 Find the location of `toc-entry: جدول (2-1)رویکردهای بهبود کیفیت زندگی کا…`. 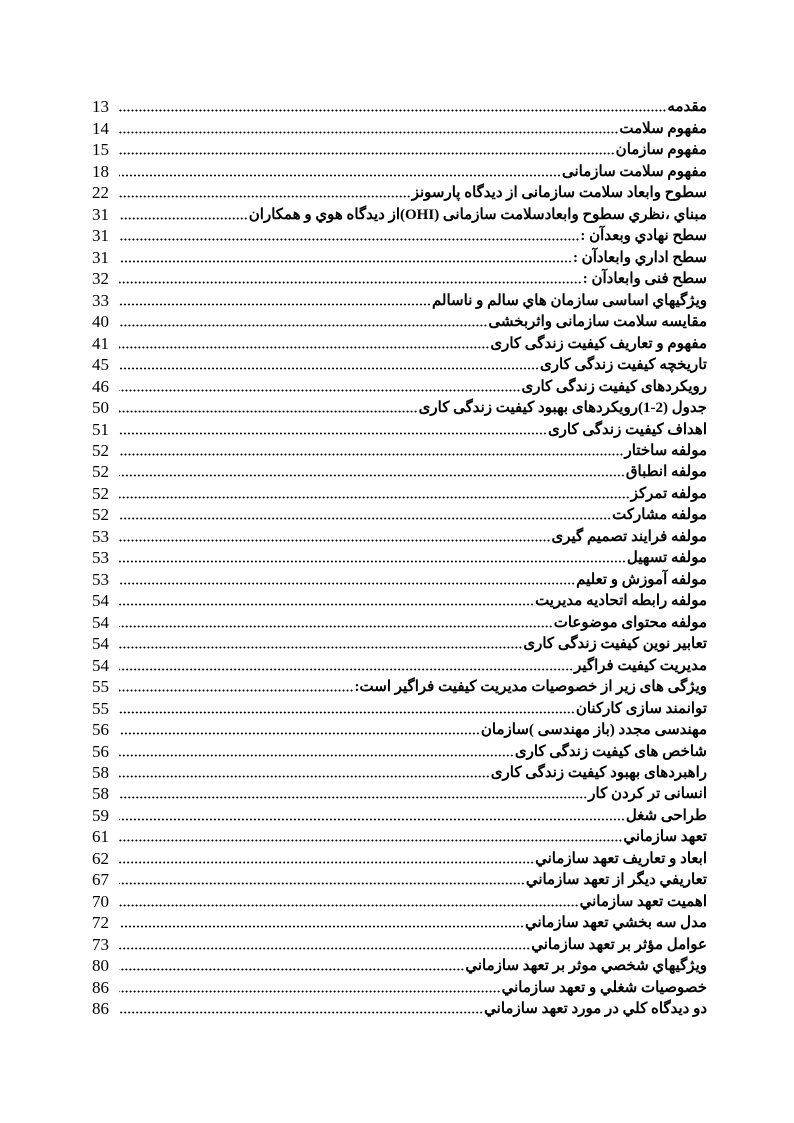

toc-entry: جدول (2-1)رویکردهای بهبود کیفیت زندگی کا… is located at coordinates (399, 407).